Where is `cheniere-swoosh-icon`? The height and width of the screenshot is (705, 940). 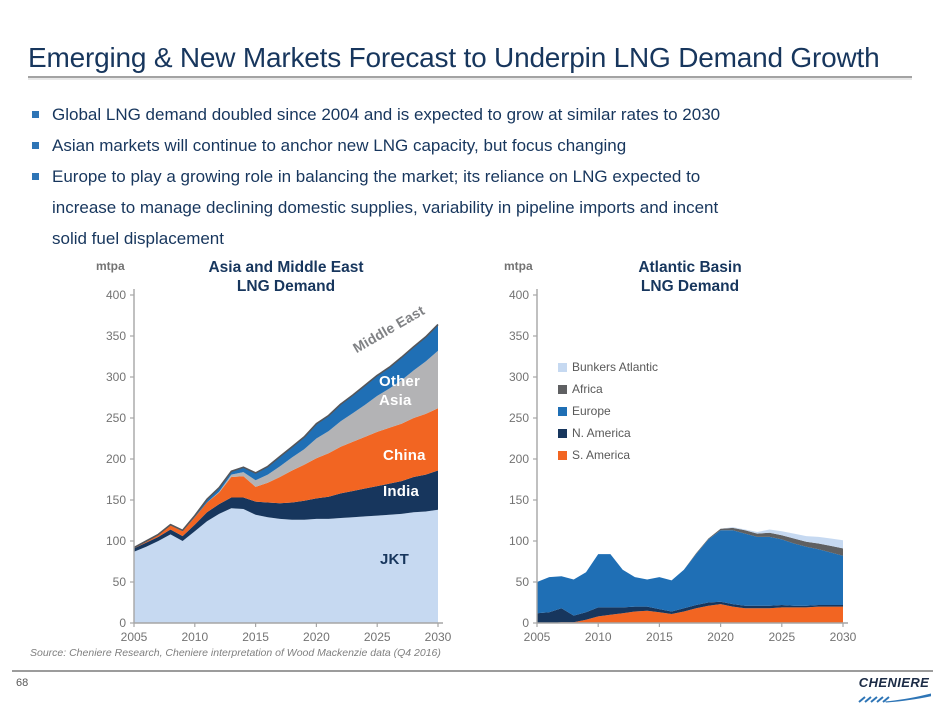
cheniere-swoosh-icon is located at coordinates (894, 698).